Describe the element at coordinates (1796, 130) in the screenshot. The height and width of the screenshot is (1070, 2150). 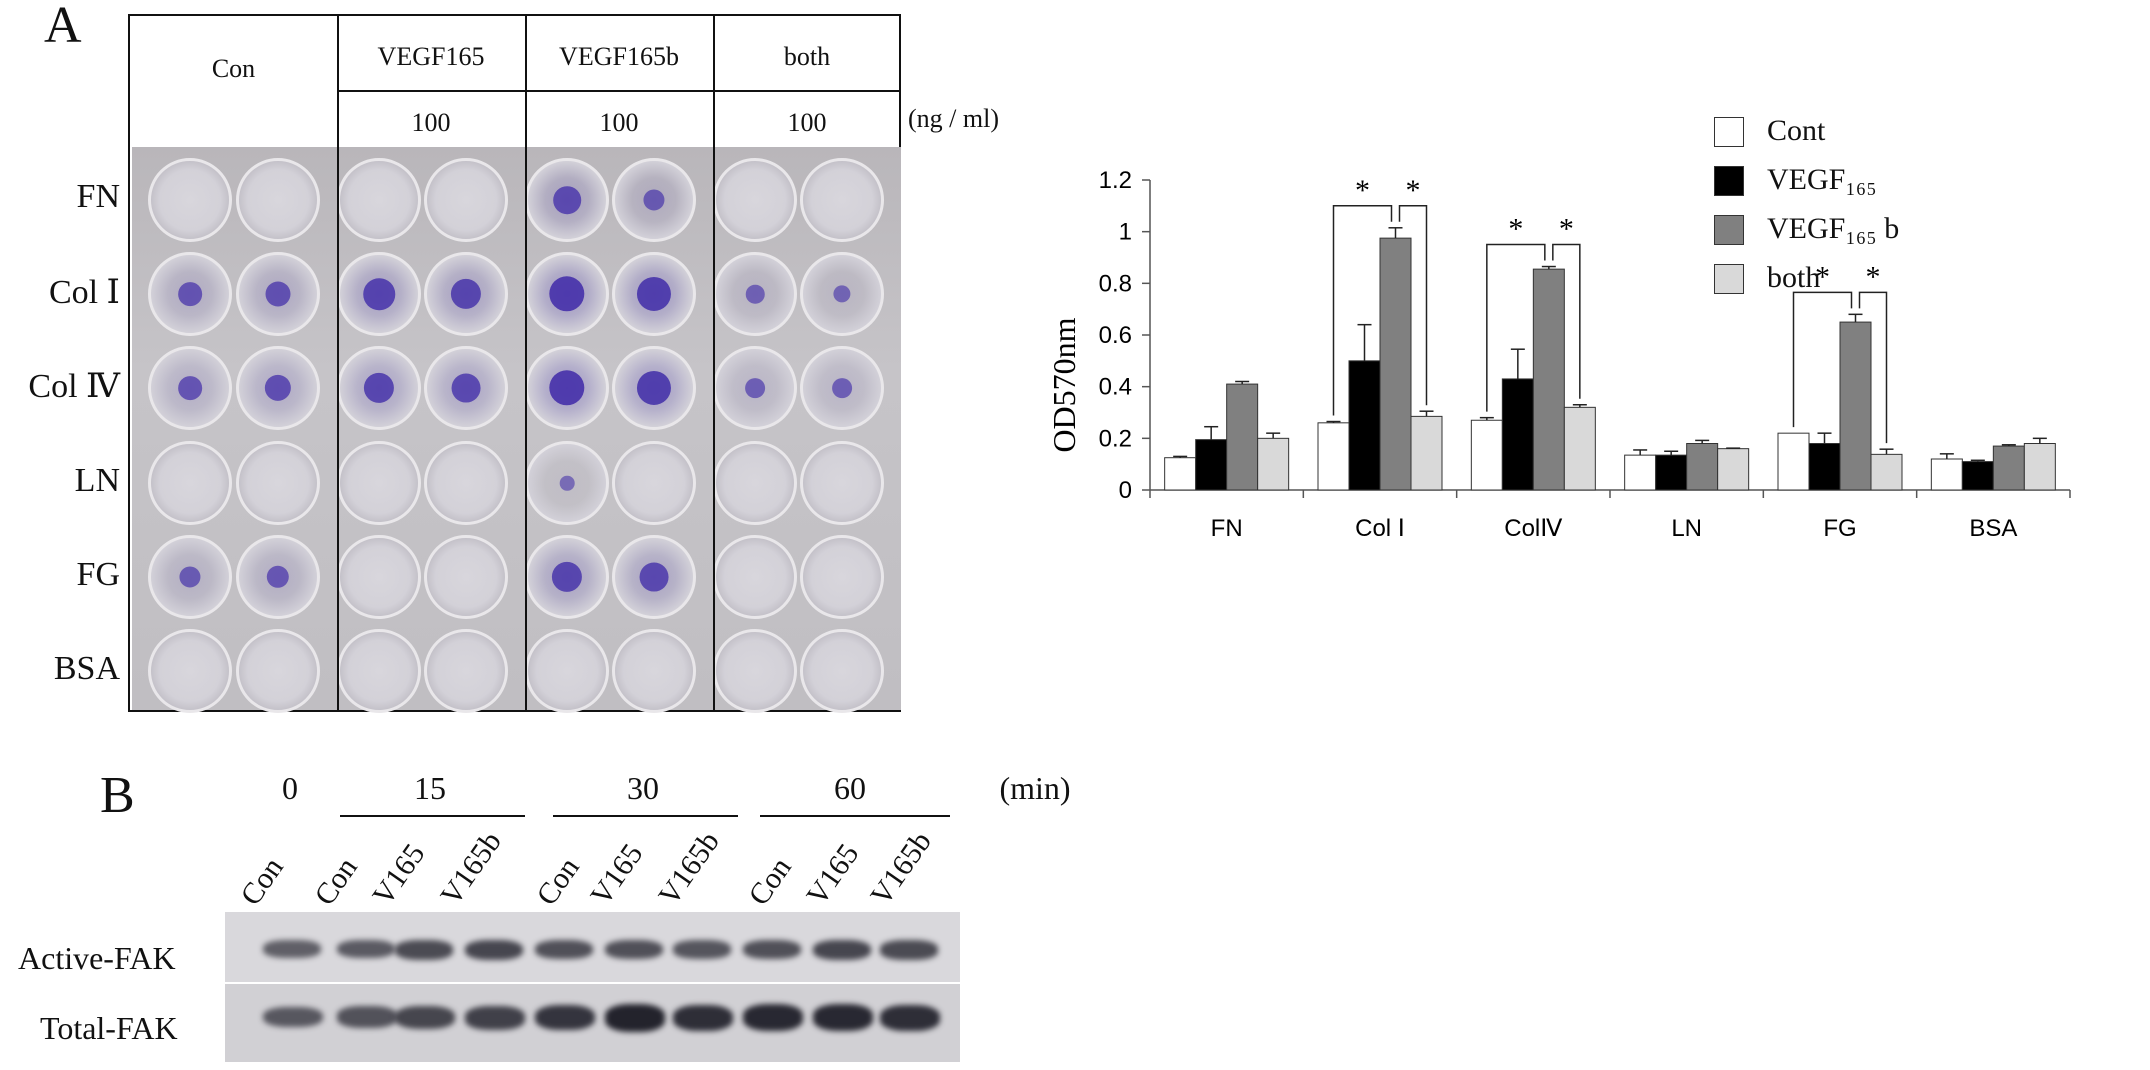
I see `legend-label-cont: Cont` at that location.